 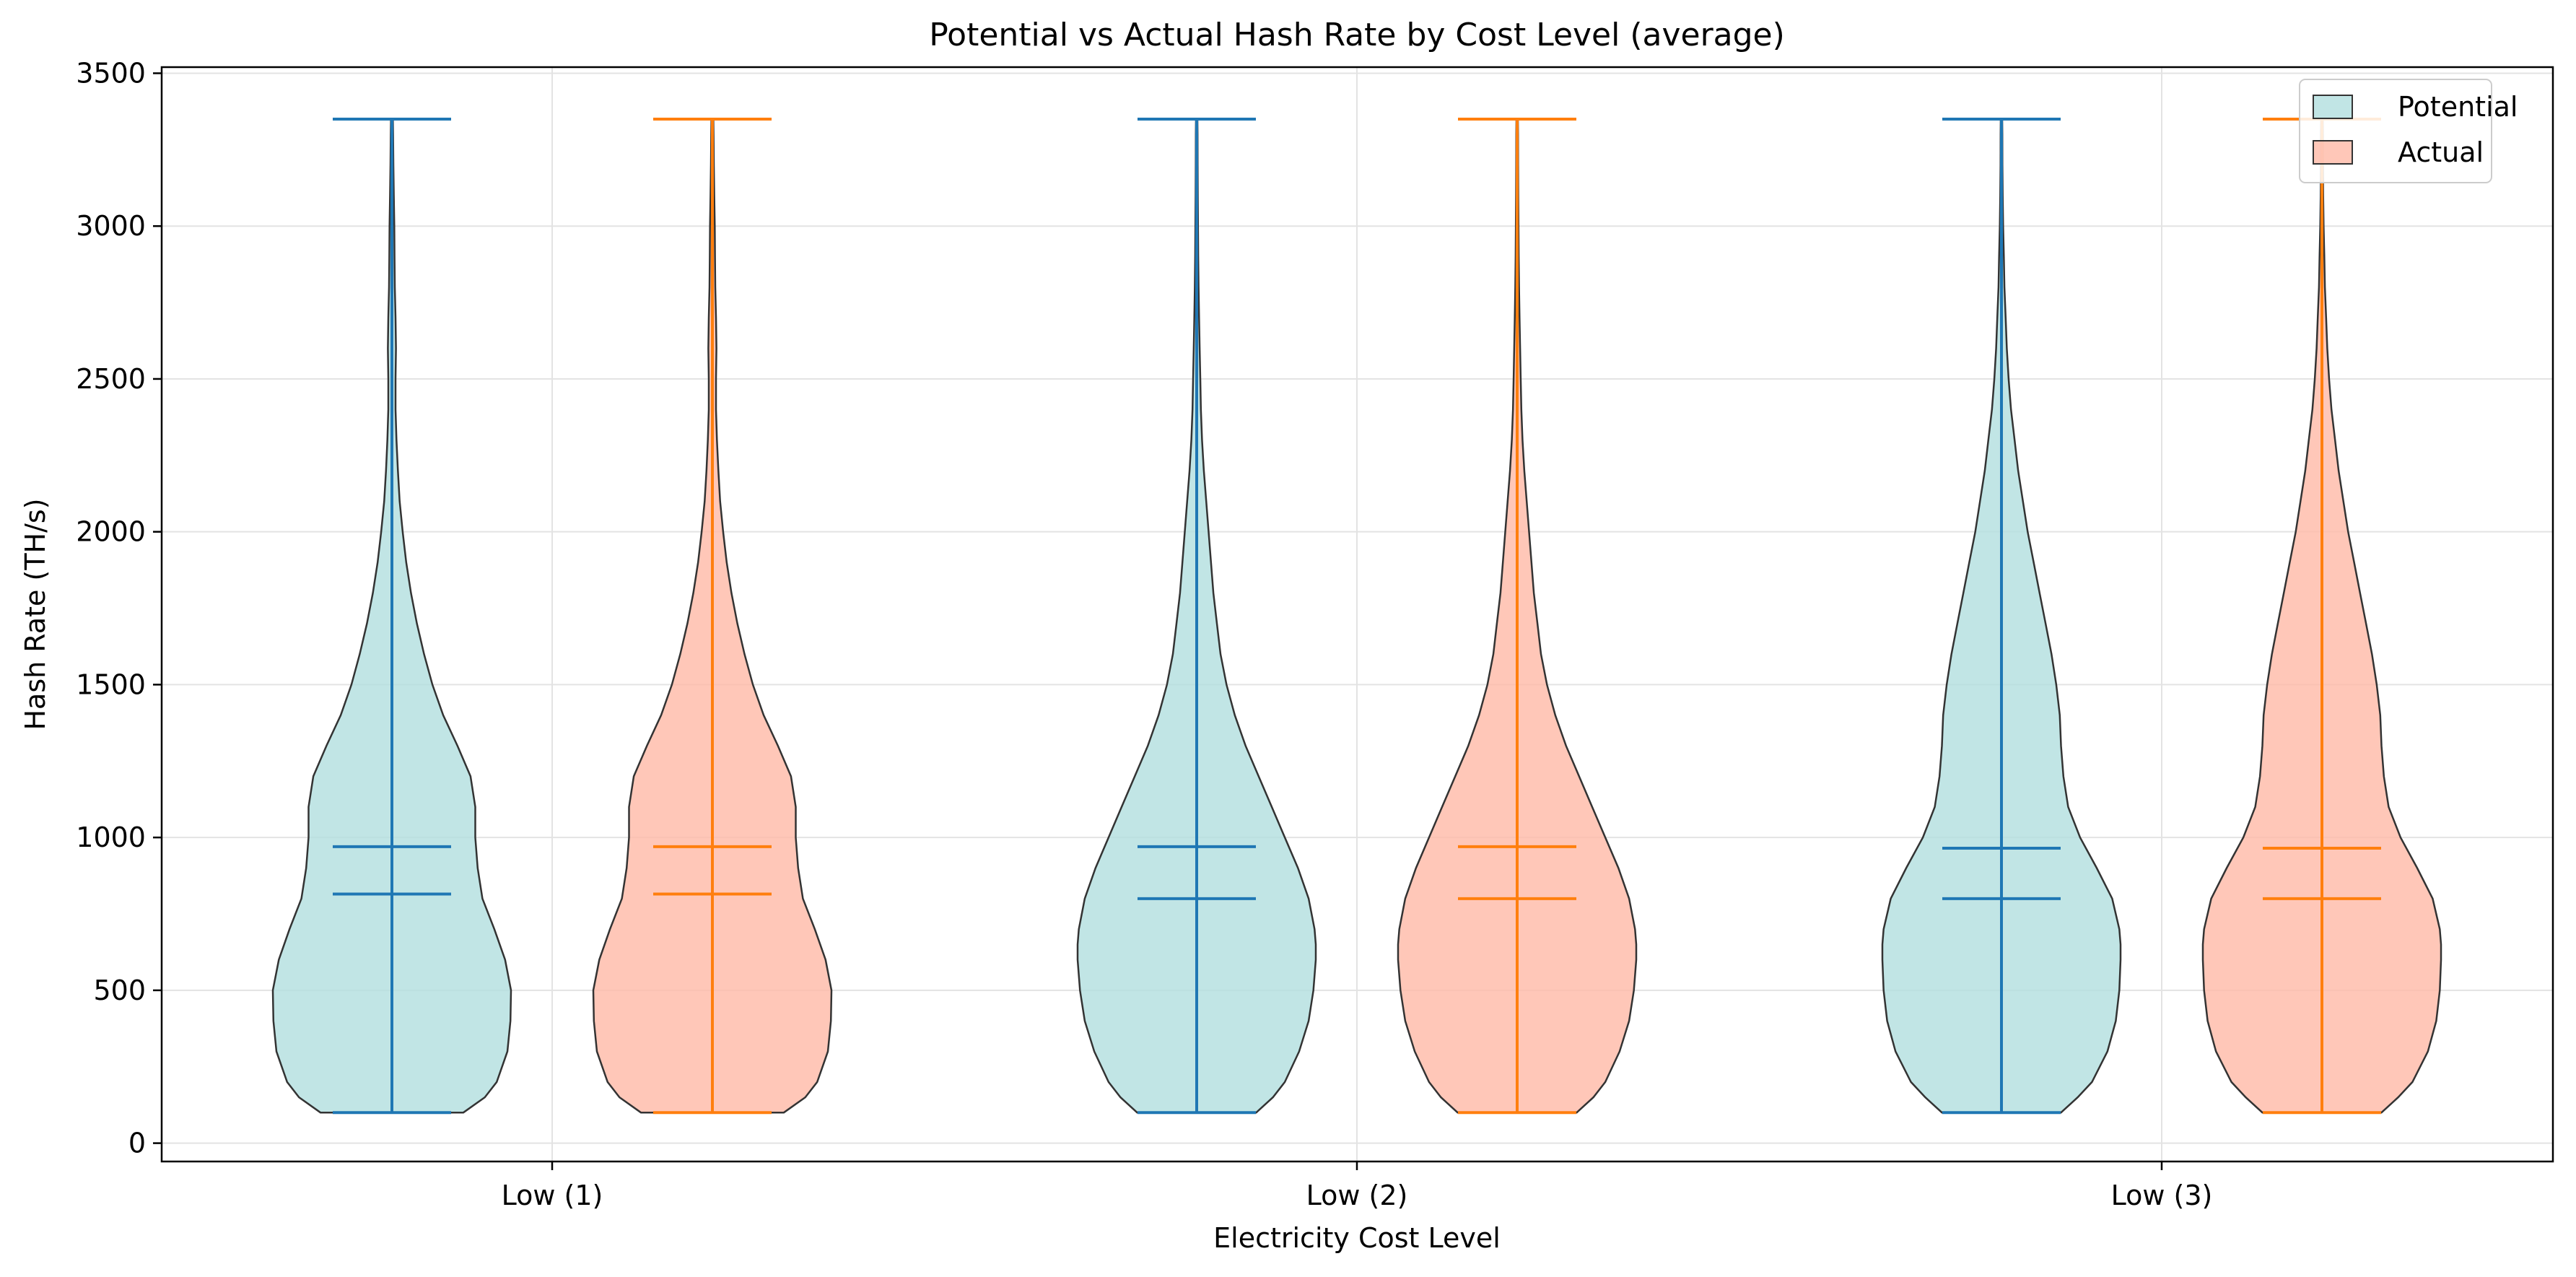 I want to click on y-axis-label: Hash Rate (TH/s), so click(x=35, y=614).